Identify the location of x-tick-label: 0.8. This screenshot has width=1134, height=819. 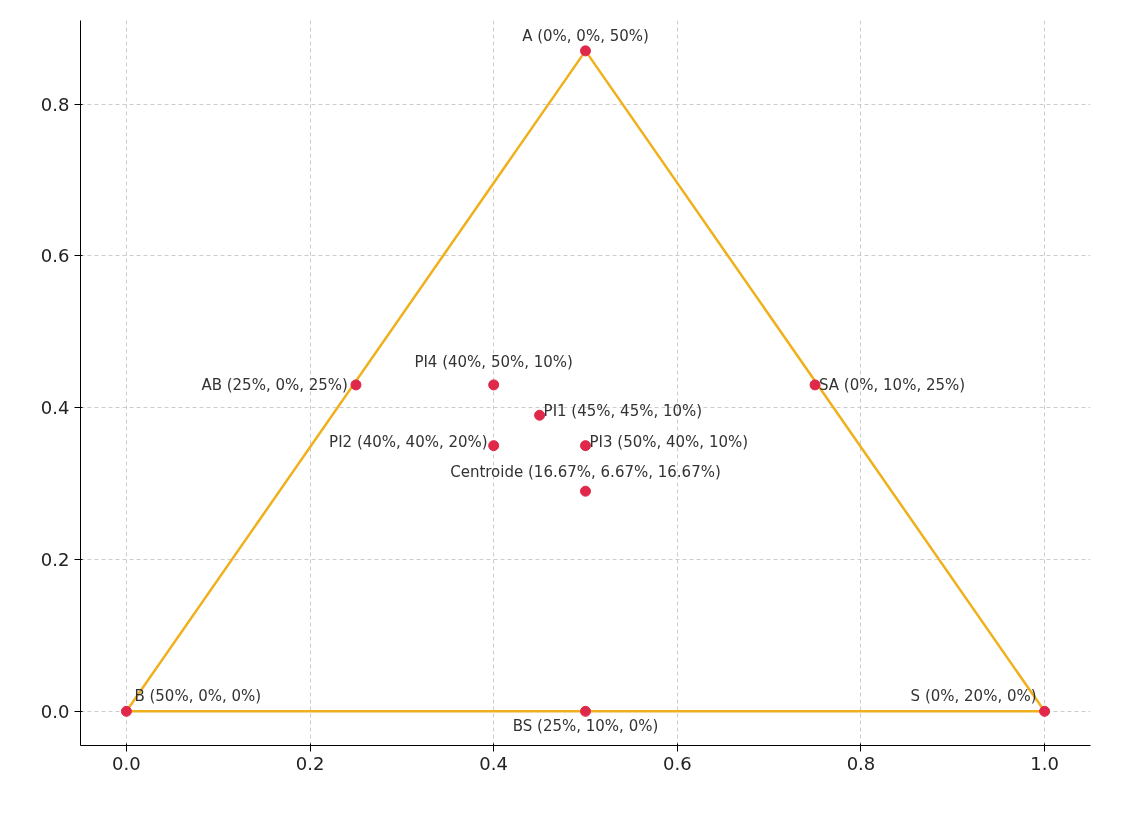
(861, 763).